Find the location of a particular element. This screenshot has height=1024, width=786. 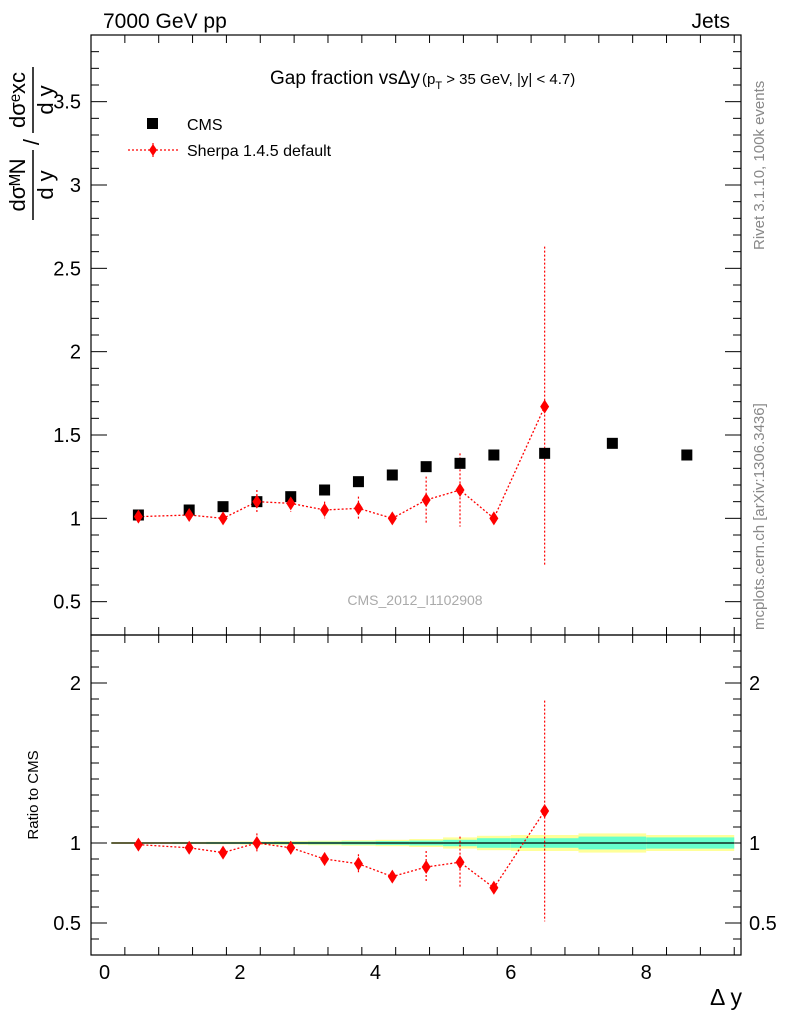

ratio-ytick-label-left: 0.5 is located at coordinates (67, 924).